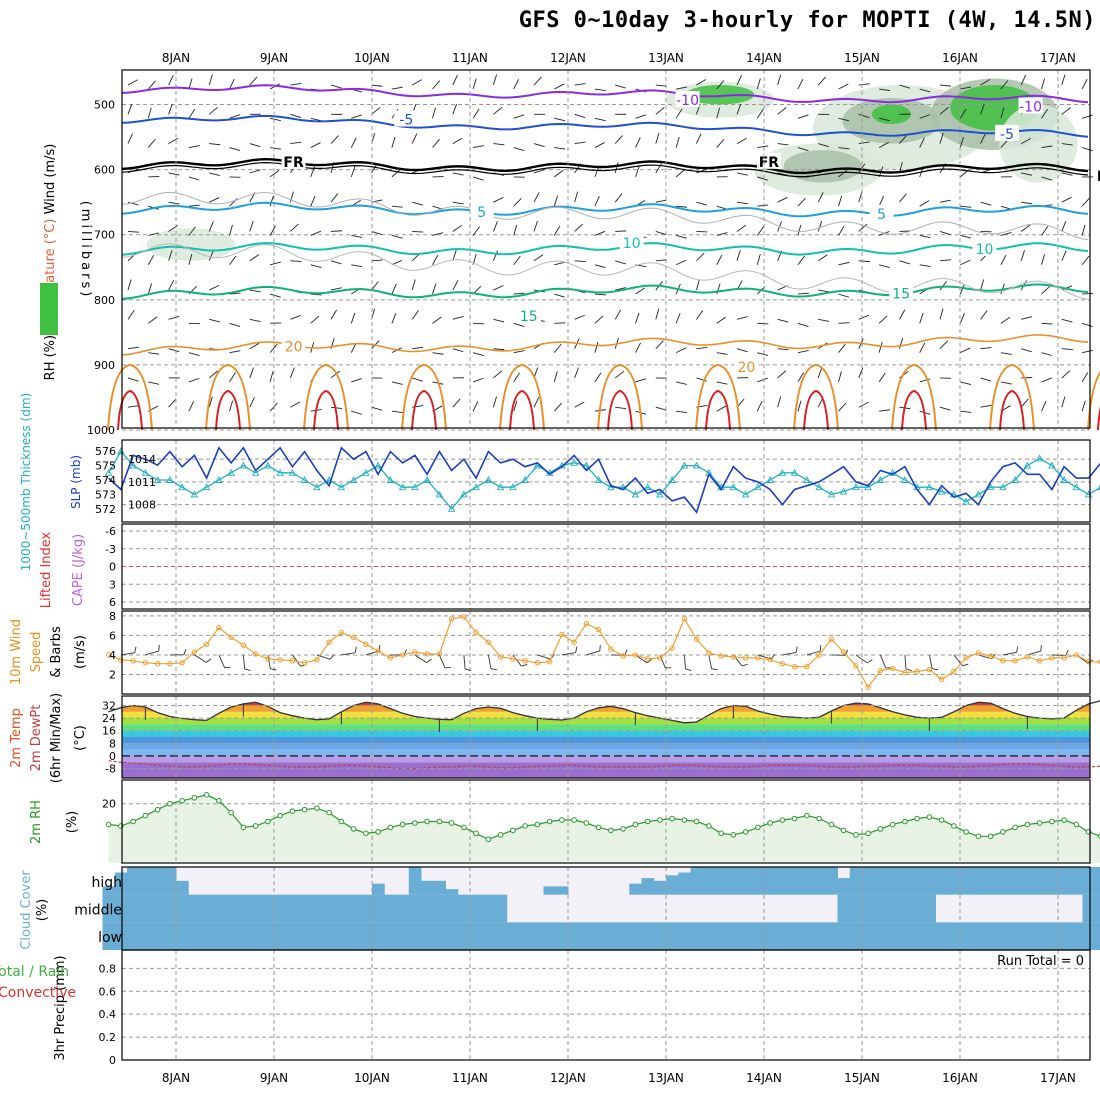 This screenshot has height=1100, width=1100. Describe the element at coordinates (822, 166) in the screenshot. I see `rh-shade` at that location.